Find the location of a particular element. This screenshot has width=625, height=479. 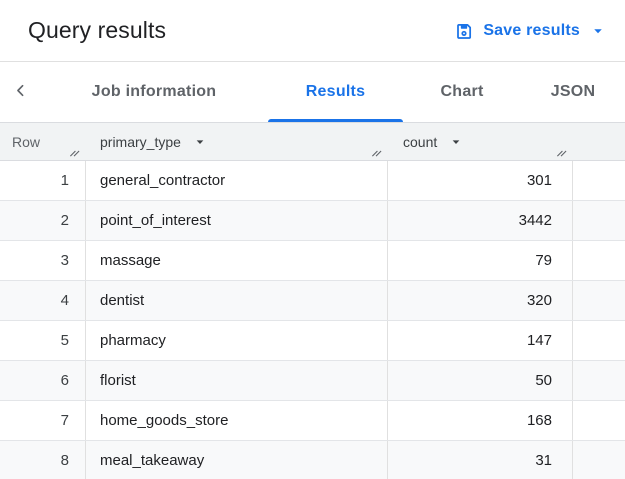

table-row: 2 point_of_interest 3442 is located at coordinates (312, 221).